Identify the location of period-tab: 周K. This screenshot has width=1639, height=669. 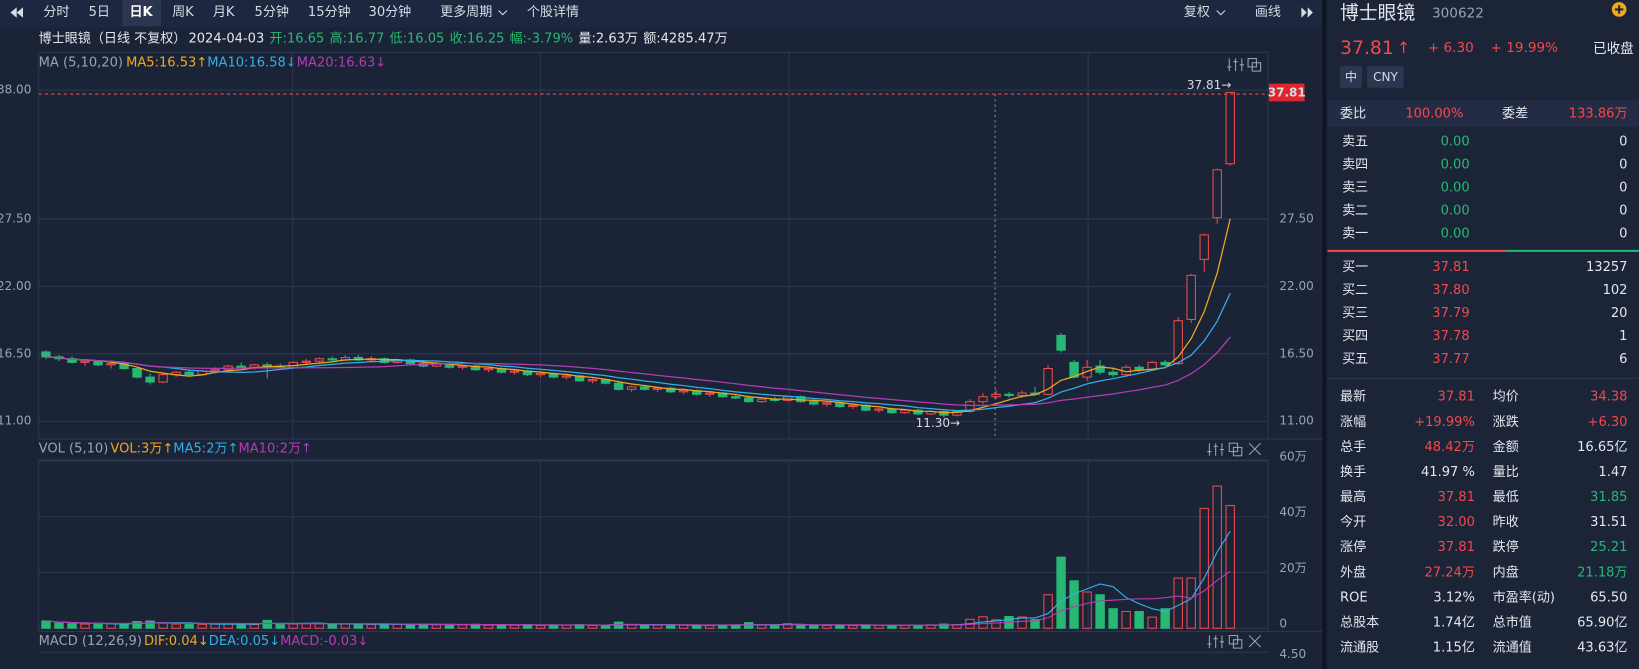
(183, 12).